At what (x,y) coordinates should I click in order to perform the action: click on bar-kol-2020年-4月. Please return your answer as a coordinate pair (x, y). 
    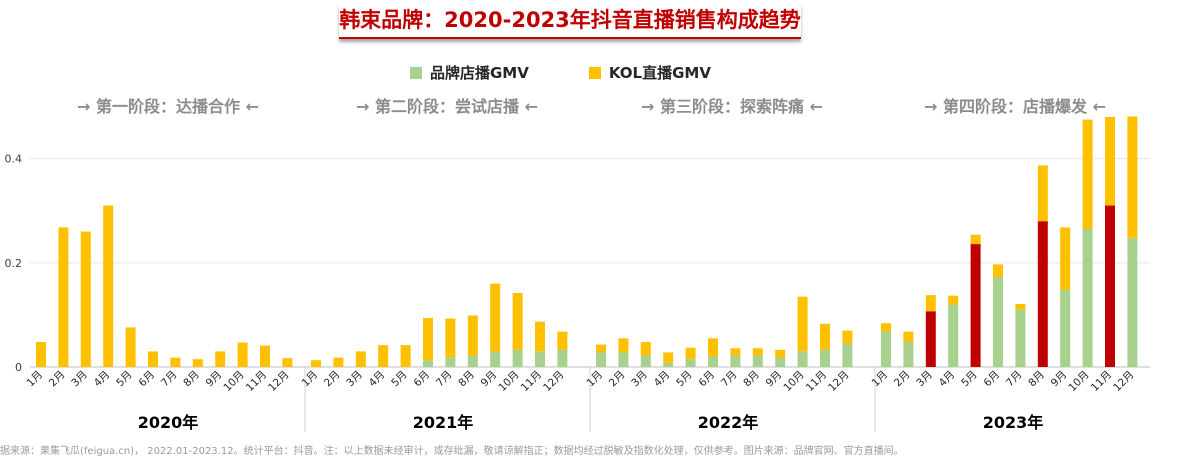
    Looking at the image, I should click on (108, 286).